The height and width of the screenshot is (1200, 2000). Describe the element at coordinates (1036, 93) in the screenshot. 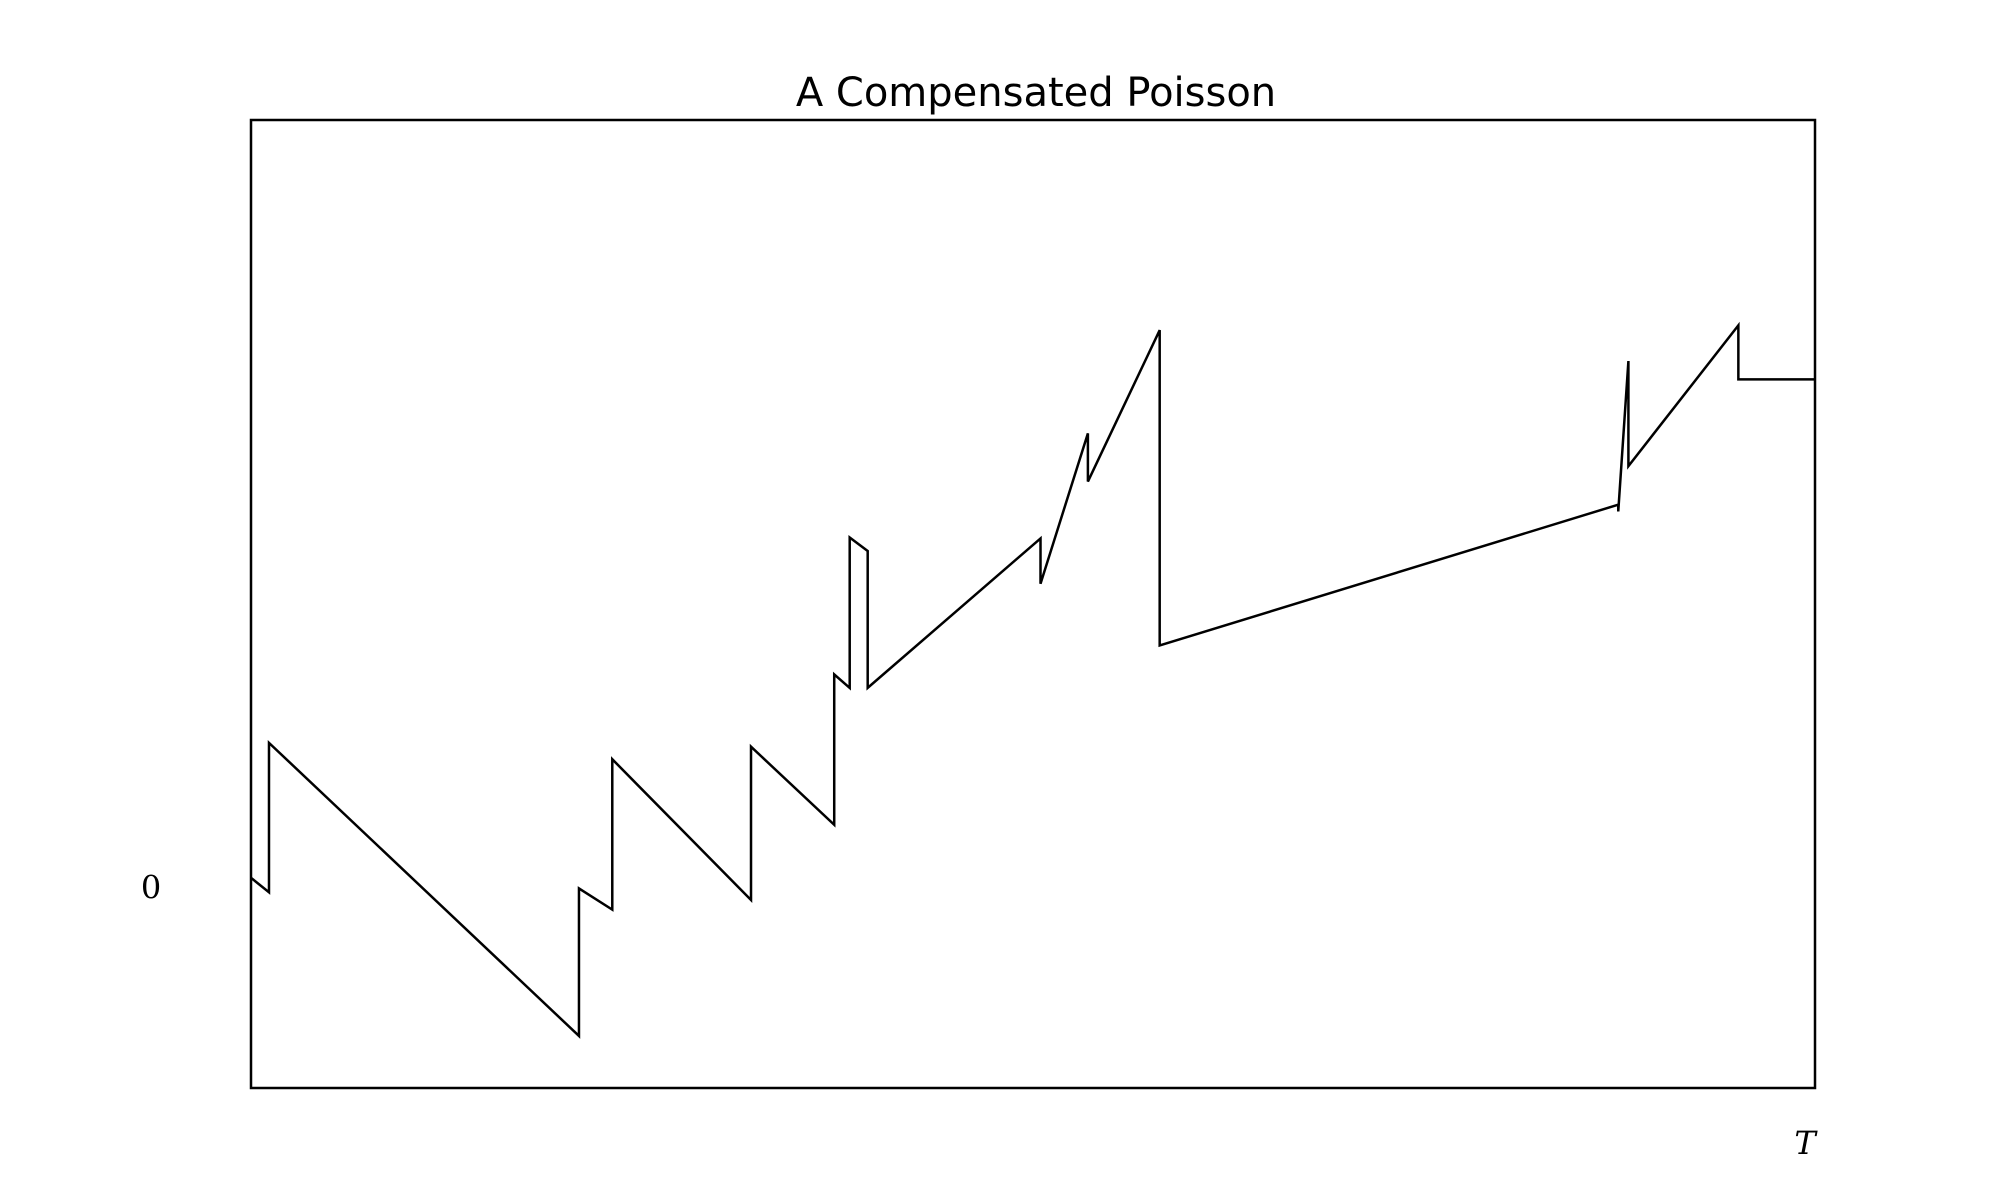

I see `chart-title: A Compensated Poisson` at that location.